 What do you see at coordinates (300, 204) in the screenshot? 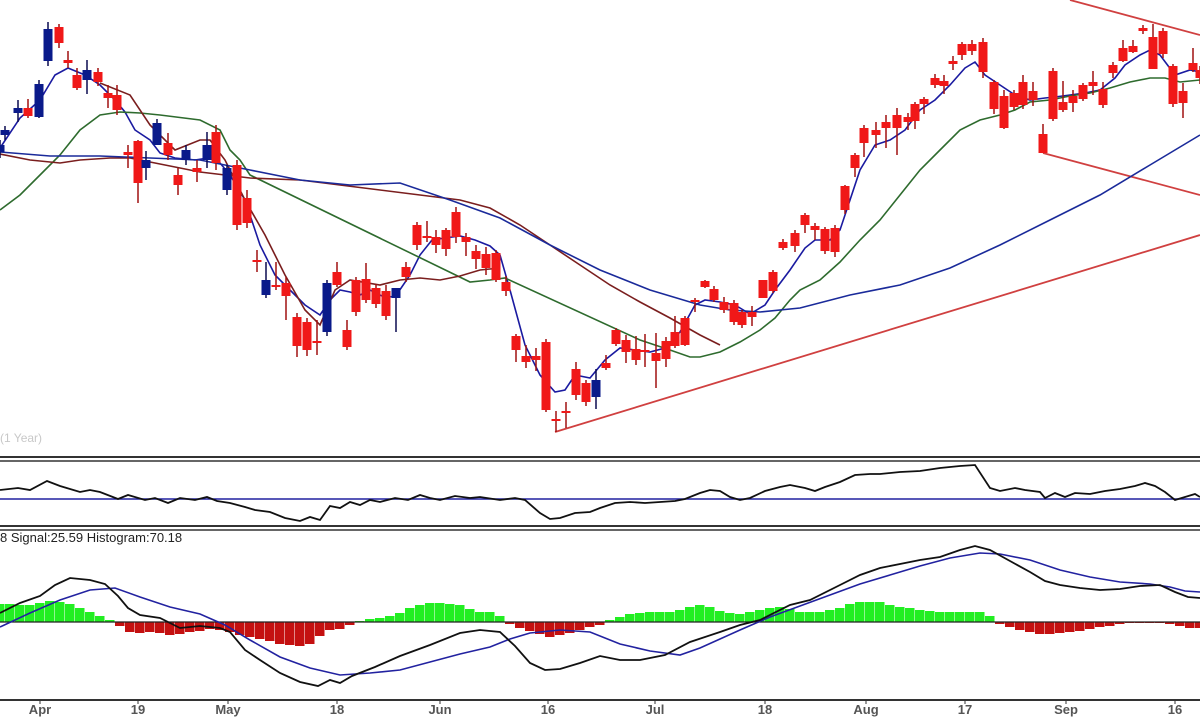
I see `moving-average-long2` at bounding box center [300, 204].